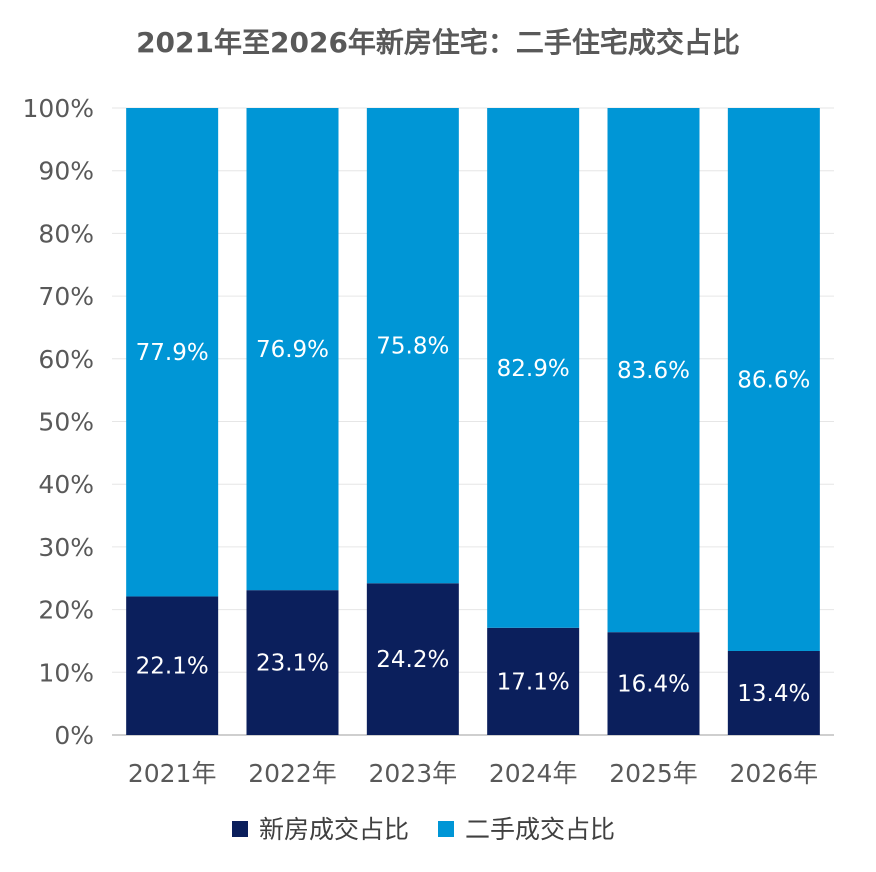 The width and height of the screenshot is (876, 872). Describe the element at coordinates (774, 773) in the screenshot. I see `x-category-label: 2026年` at that location.